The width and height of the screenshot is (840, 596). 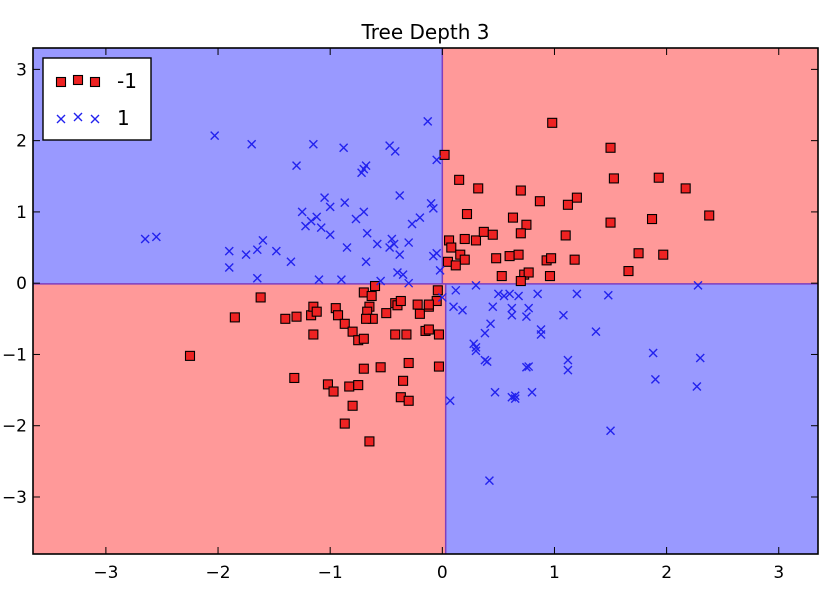 What do you see at coordinates (218, 573) in the screenshot?
I see `x-tick-label: −2` at bounding box center [218, 573].